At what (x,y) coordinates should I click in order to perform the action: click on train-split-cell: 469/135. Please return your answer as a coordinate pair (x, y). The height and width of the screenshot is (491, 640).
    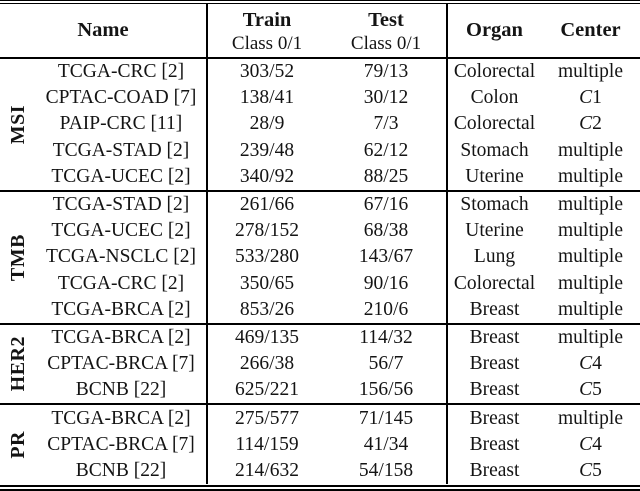
    Looking at the image, I should click on (267, 337).